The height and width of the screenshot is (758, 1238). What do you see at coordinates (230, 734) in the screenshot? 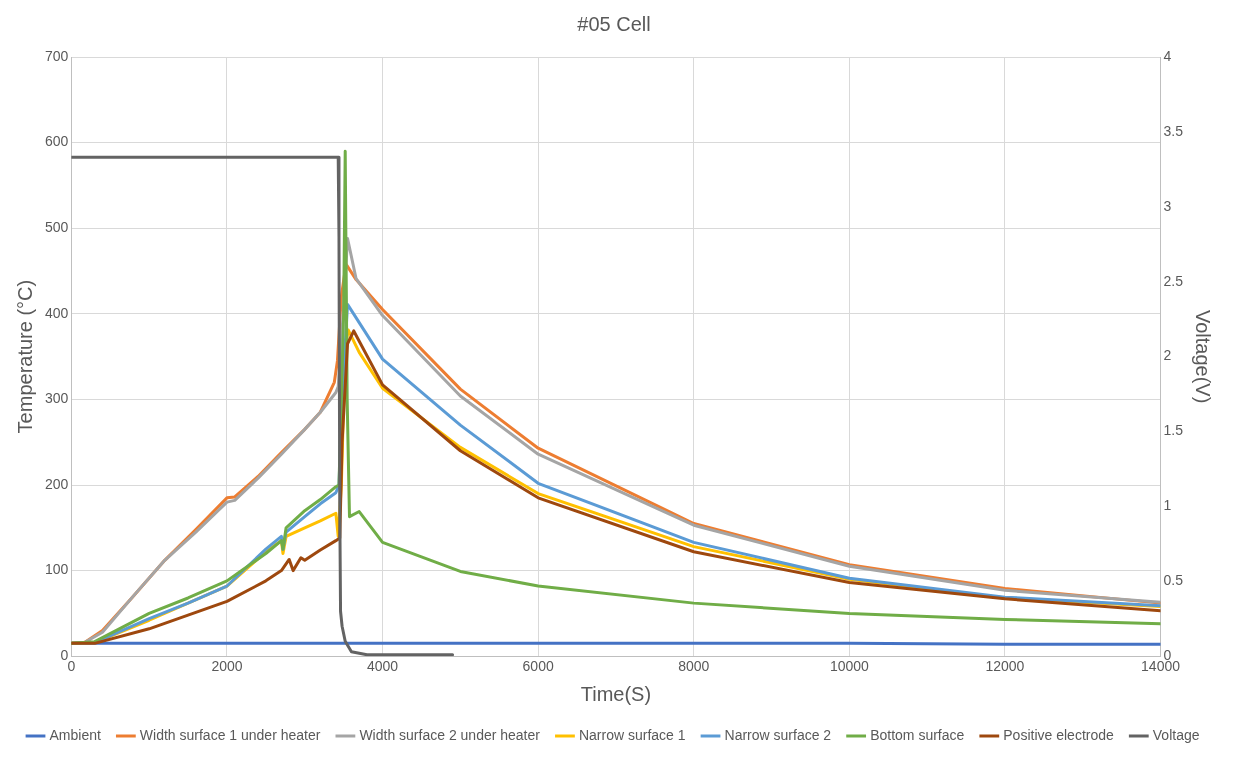
I see `legend-label: Width surface 1 under heater` at bounding box center [230, 734].